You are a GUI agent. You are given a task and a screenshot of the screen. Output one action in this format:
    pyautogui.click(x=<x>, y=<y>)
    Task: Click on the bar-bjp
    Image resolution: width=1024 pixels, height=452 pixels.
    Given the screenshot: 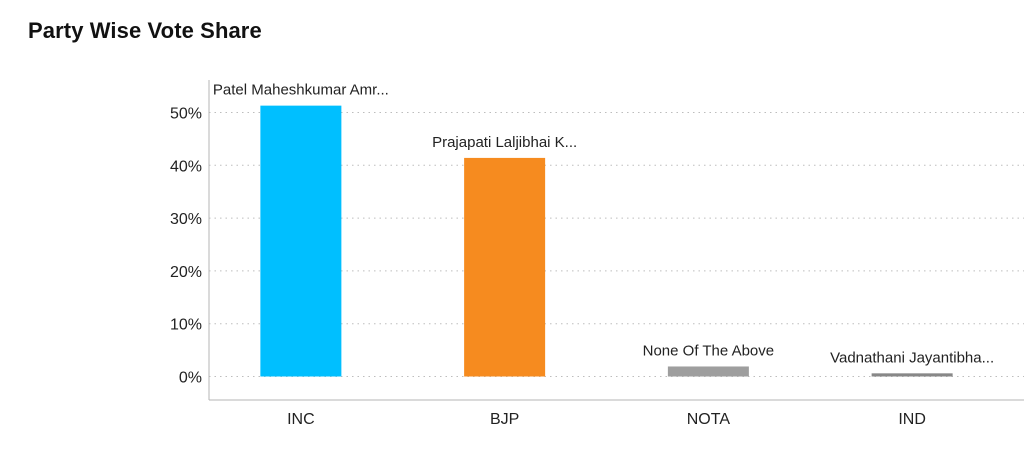 What is the action you would take?
    pyautogui.click(x=505, y=267)
    